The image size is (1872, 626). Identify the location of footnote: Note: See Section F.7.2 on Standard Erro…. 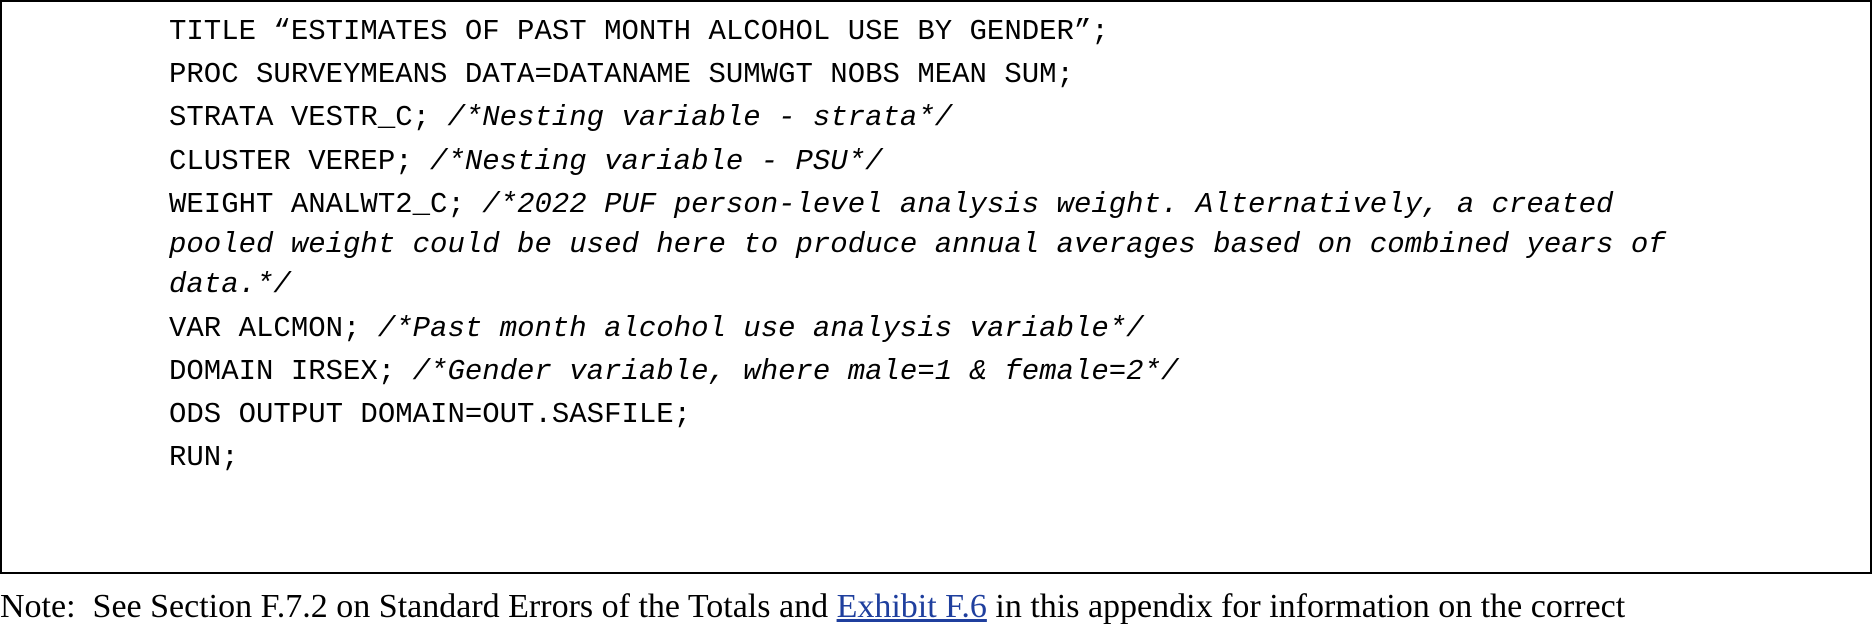
(812, 607).